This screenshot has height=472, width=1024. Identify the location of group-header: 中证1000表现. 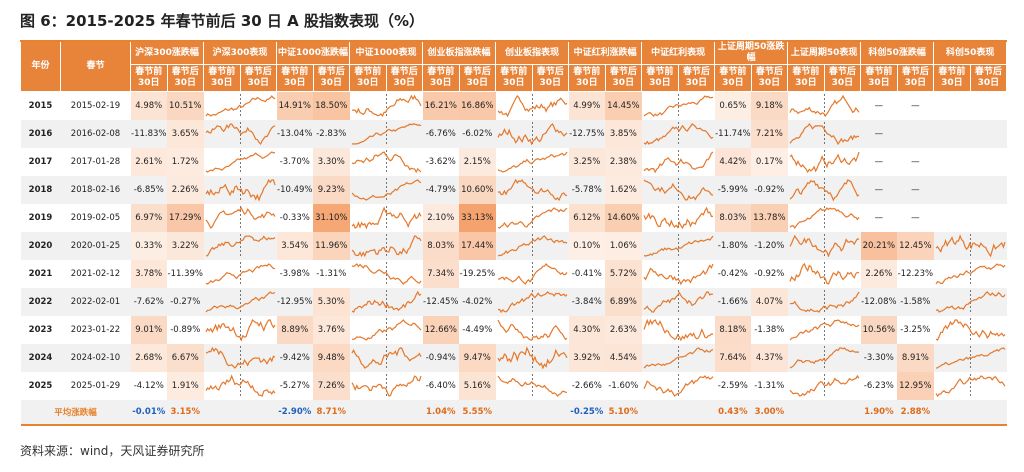
(386, 52).